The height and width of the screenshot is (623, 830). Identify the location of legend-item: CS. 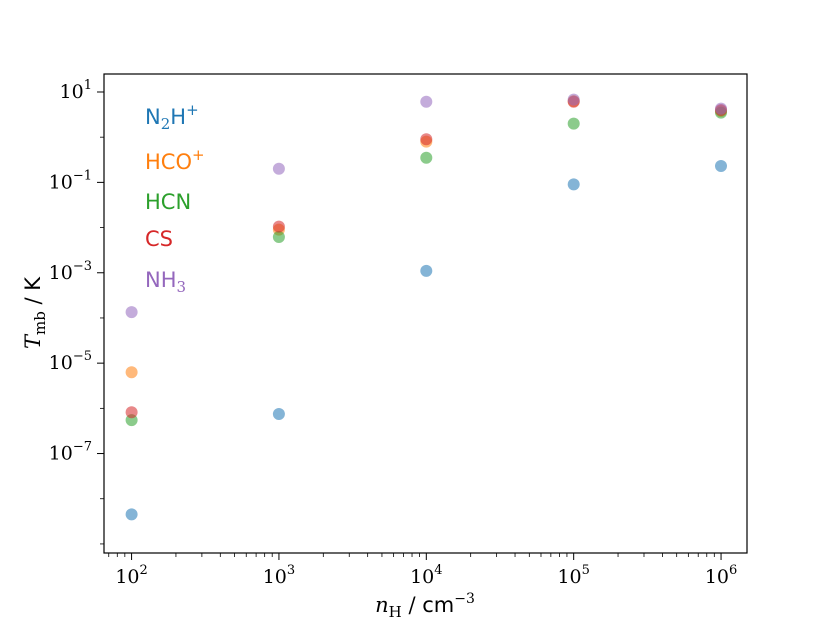
(159, 239).